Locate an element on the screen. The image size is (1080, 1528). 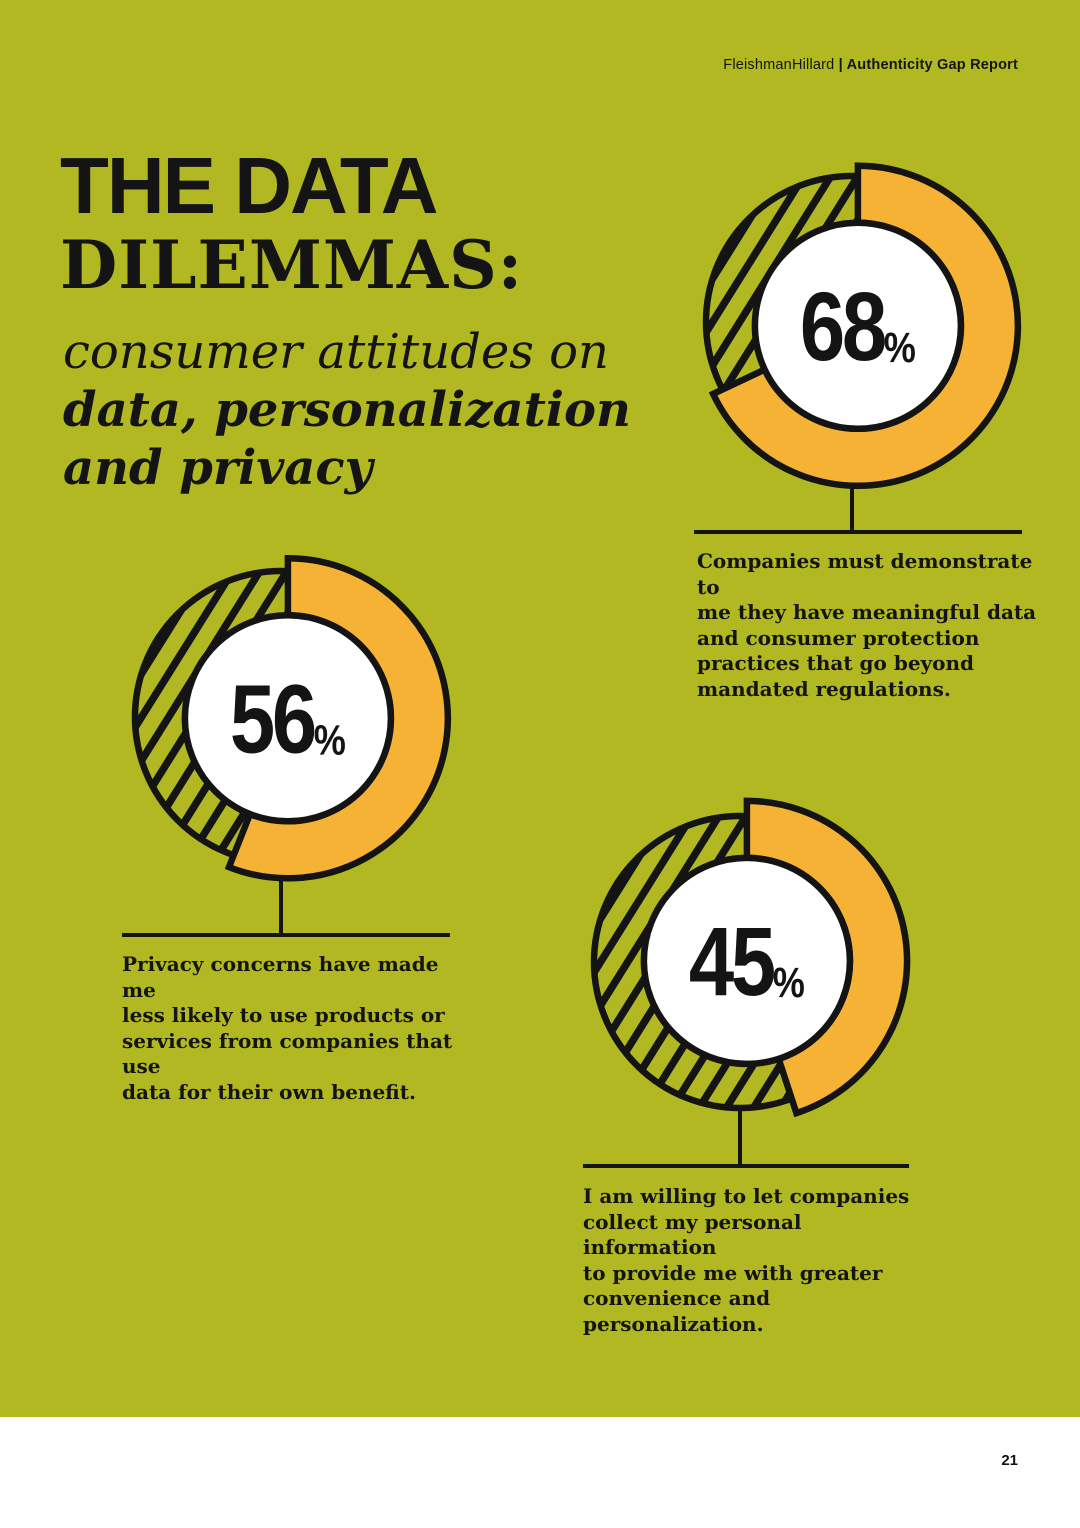
donut-value: 45 is located at coordinates (732, 961).